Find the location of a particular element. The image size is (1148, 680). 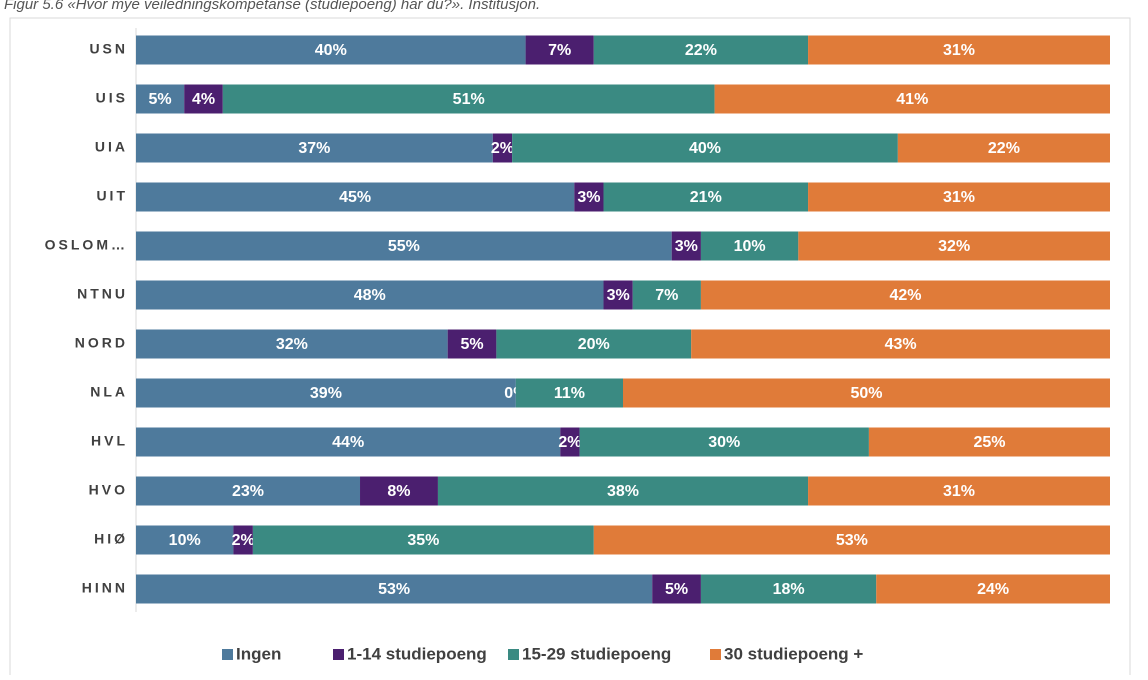

value-label: 35% is located at coordinates (423, 540).